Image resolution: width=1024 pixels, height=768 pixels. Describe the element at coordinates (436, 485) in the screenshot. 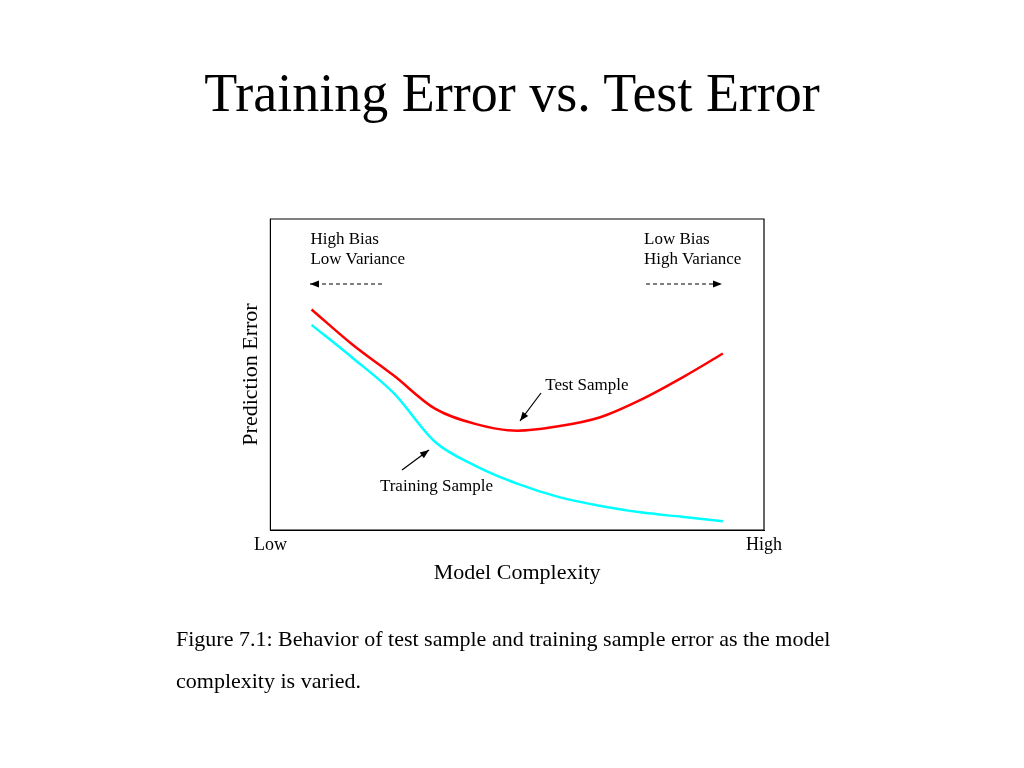

I see `series-label: Training Sample` at that location.